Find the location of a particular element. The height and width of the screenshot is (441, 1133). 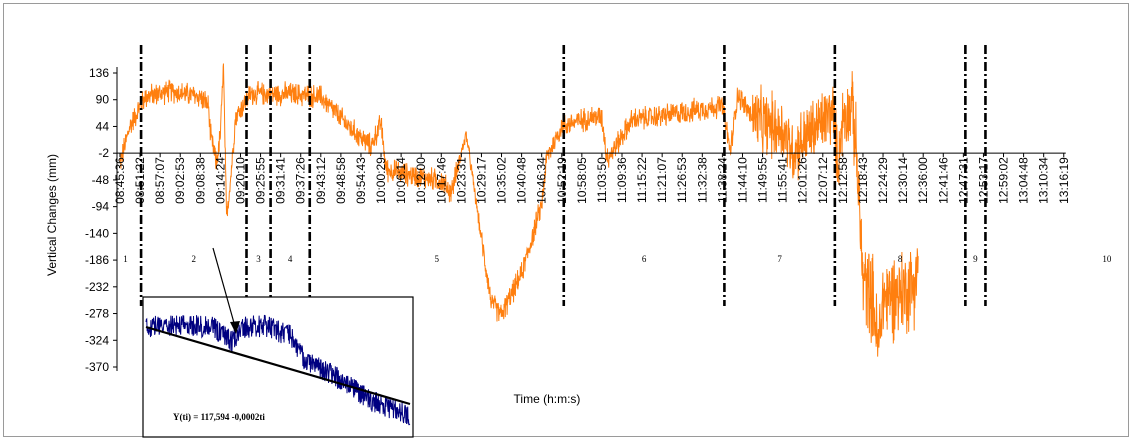

x-tick-label: 11:21:07 is located at coordinates (662, 180).